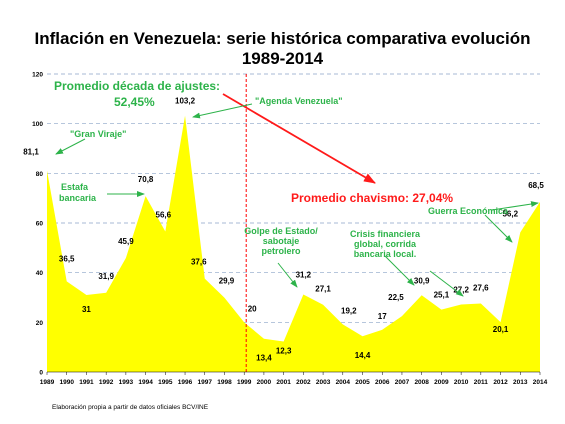 The image size is (565, 424). I want to click on data-label: 13,4, so click(264, 358).